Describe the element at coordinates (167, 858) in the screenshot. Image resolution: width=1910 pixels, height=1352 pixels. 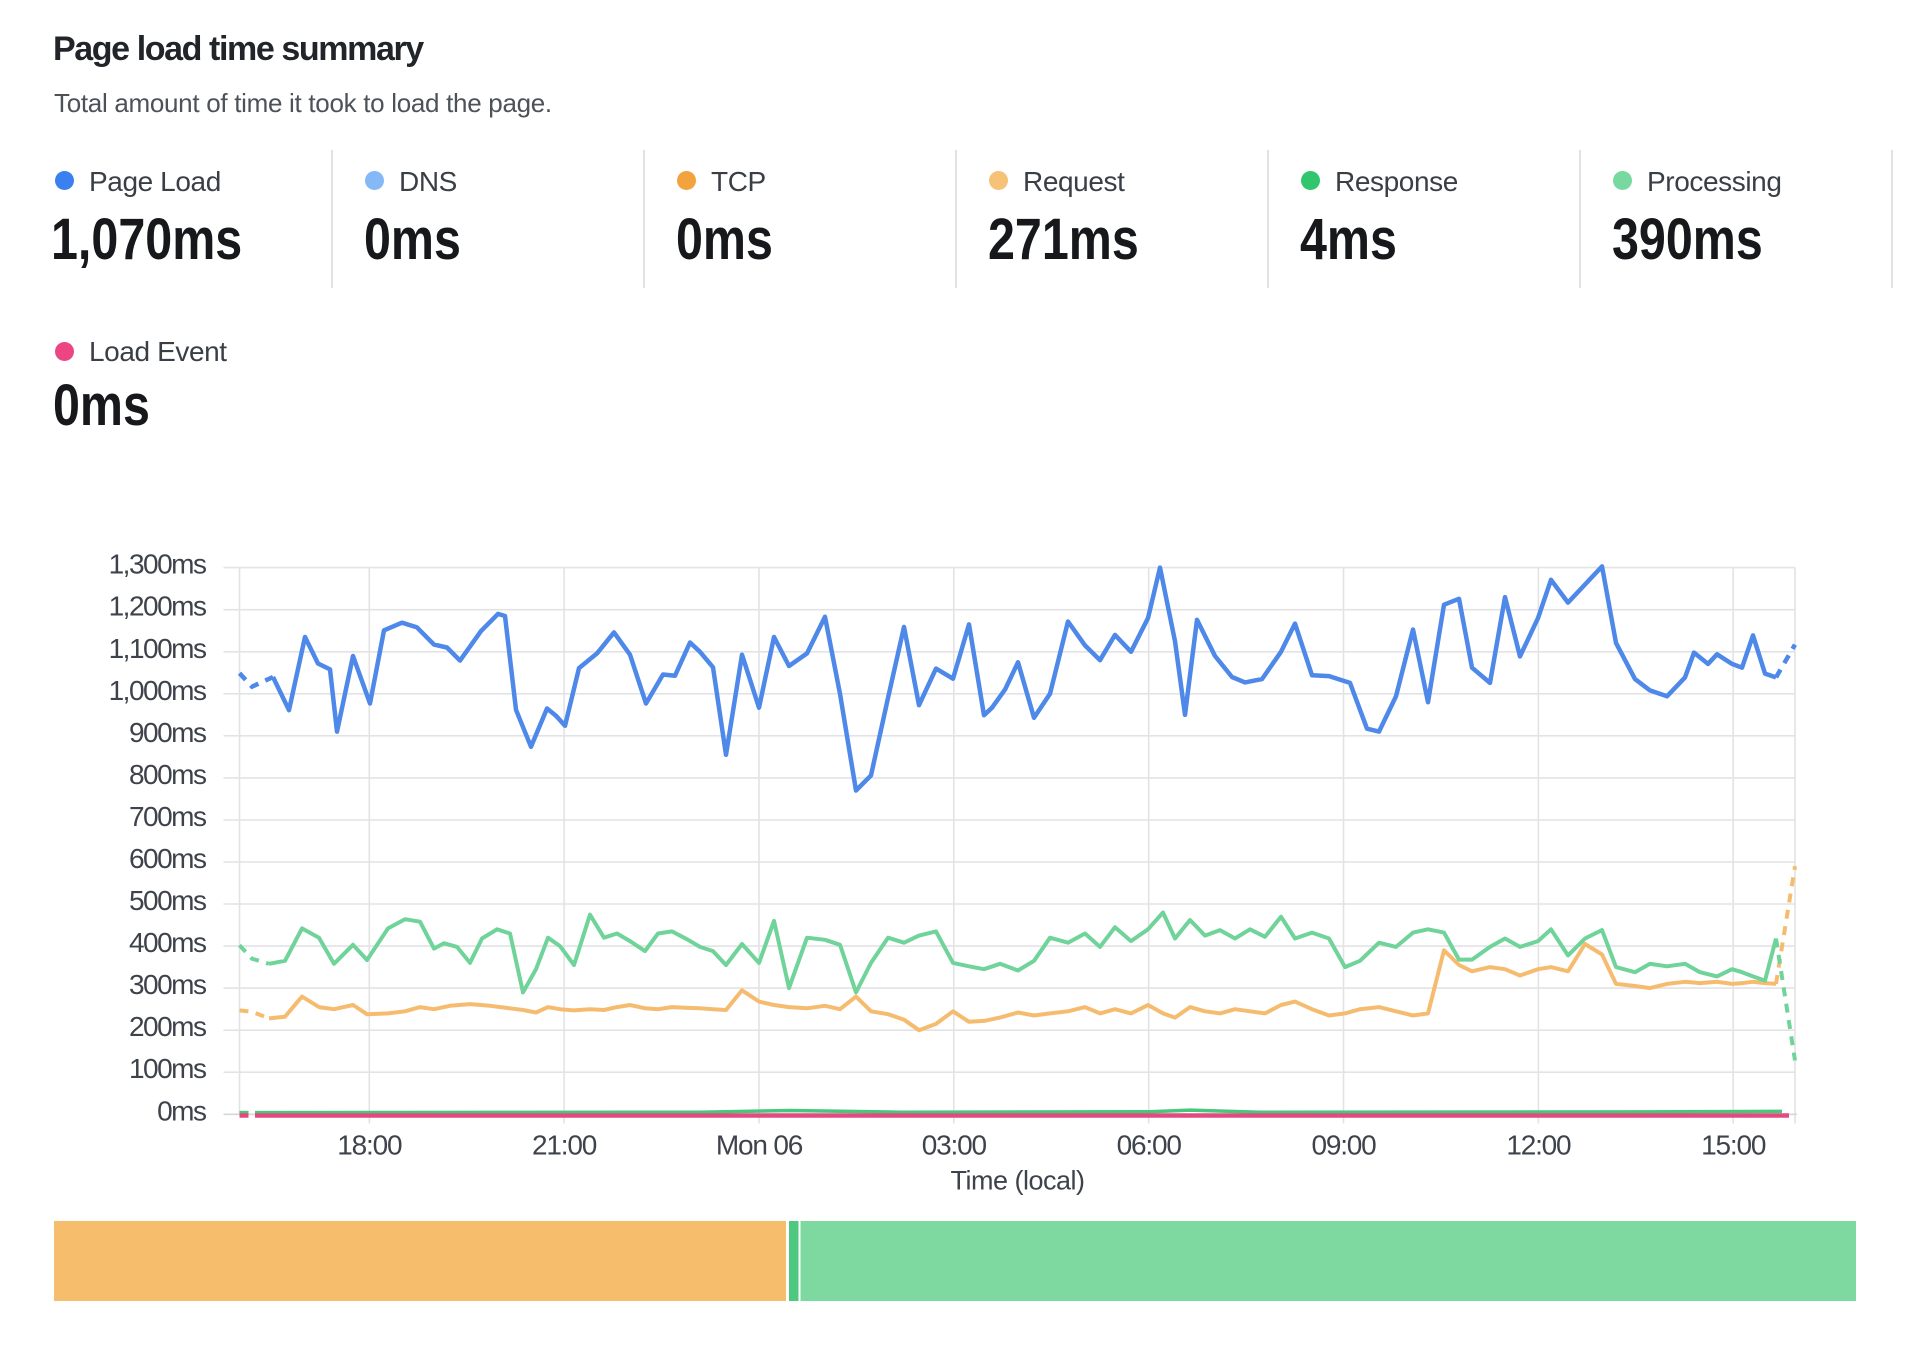
I see `svg-text: 600ms` at that location.